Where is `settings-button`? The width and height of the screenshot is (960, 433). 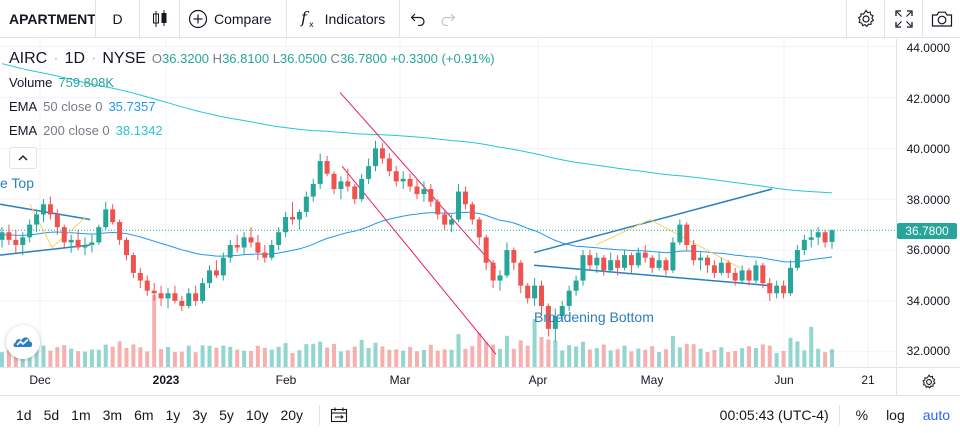
settings-button is located at coordinates (865, 19).